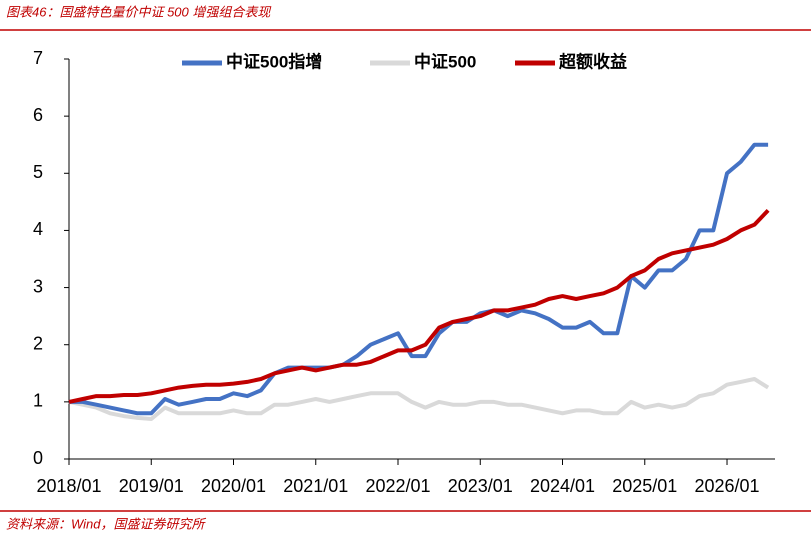 This screenshot has width=811, height=539. I want to click on x-tick-label: 2021/01, so click(315, 486).